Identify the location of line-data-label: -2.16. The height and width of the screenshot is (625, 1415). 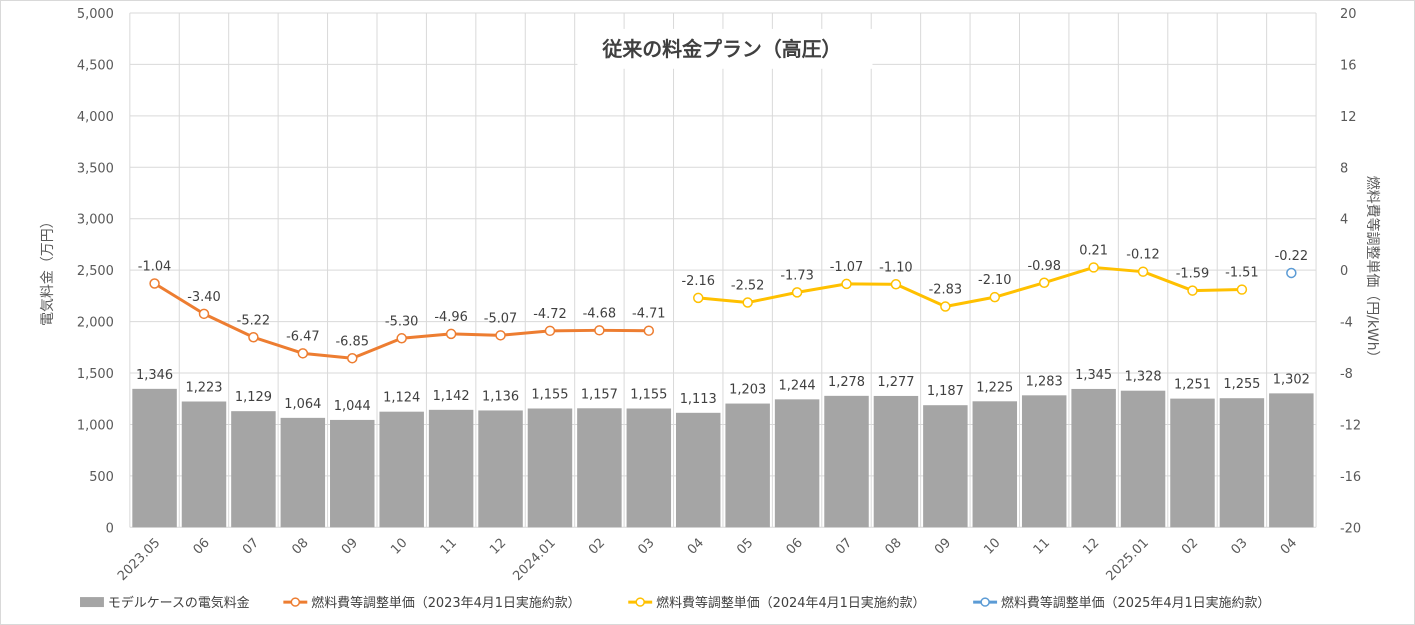
(697, 281).